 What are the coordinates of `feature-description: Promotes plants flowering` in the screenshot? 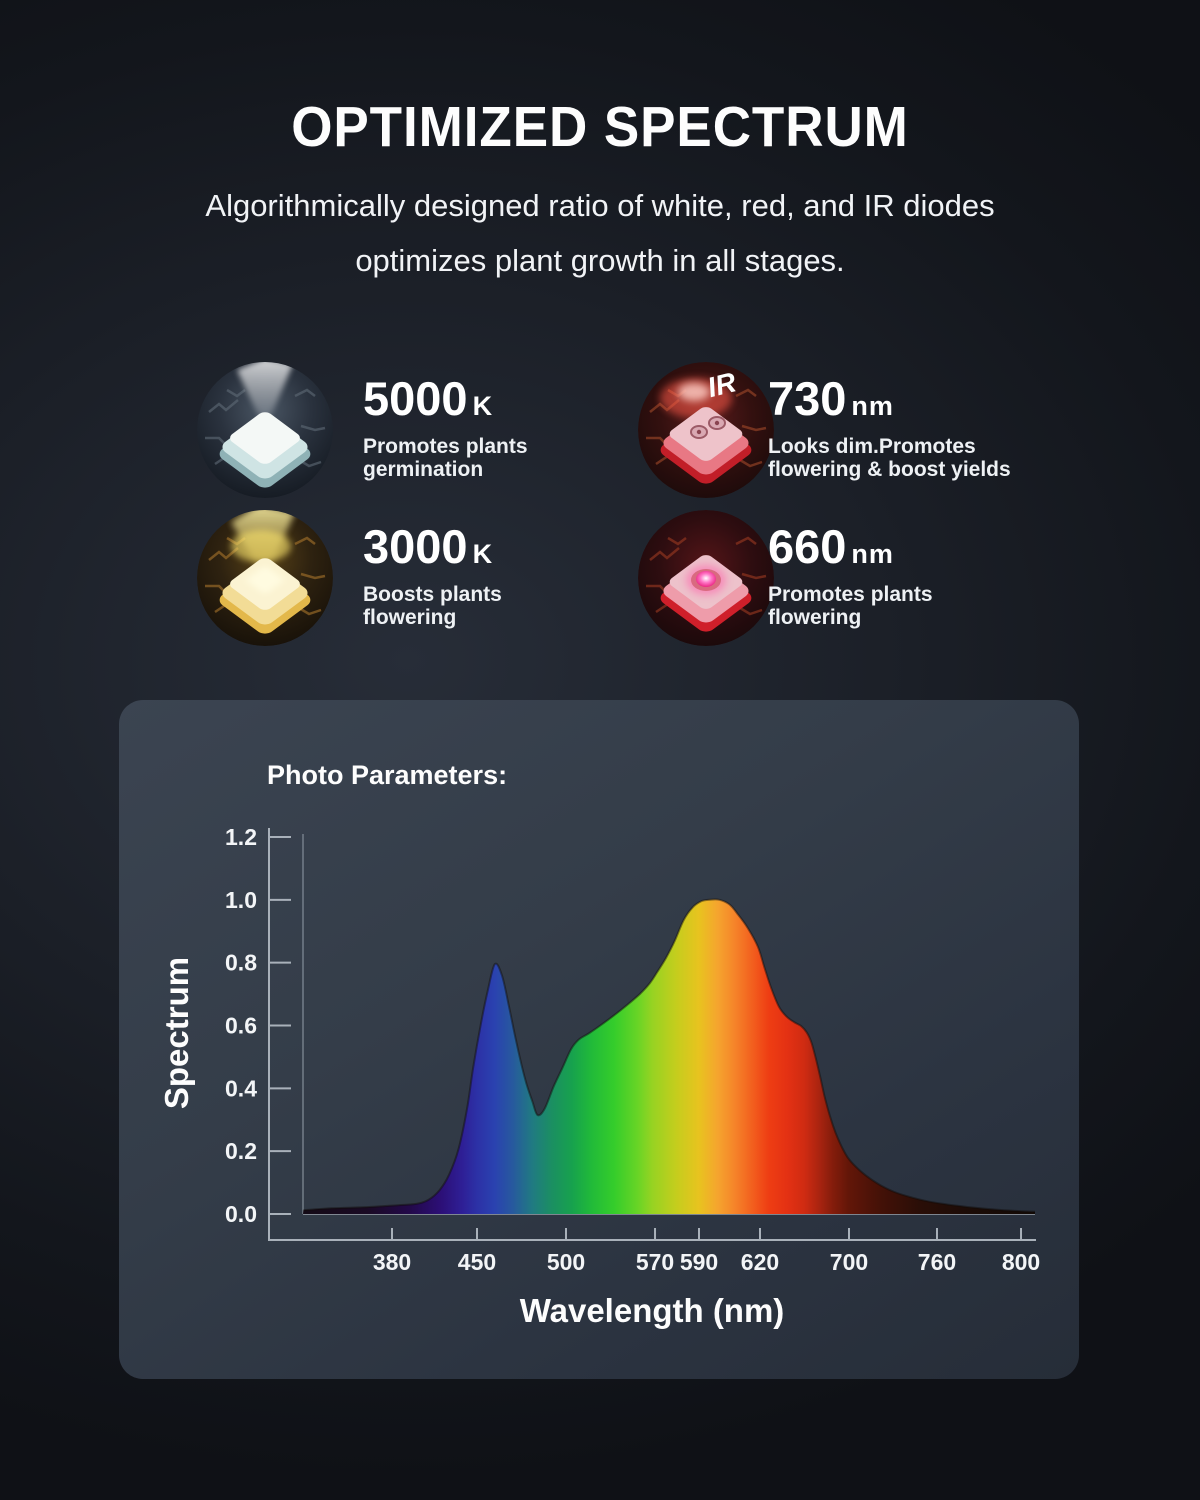 It's located at (850, 606).